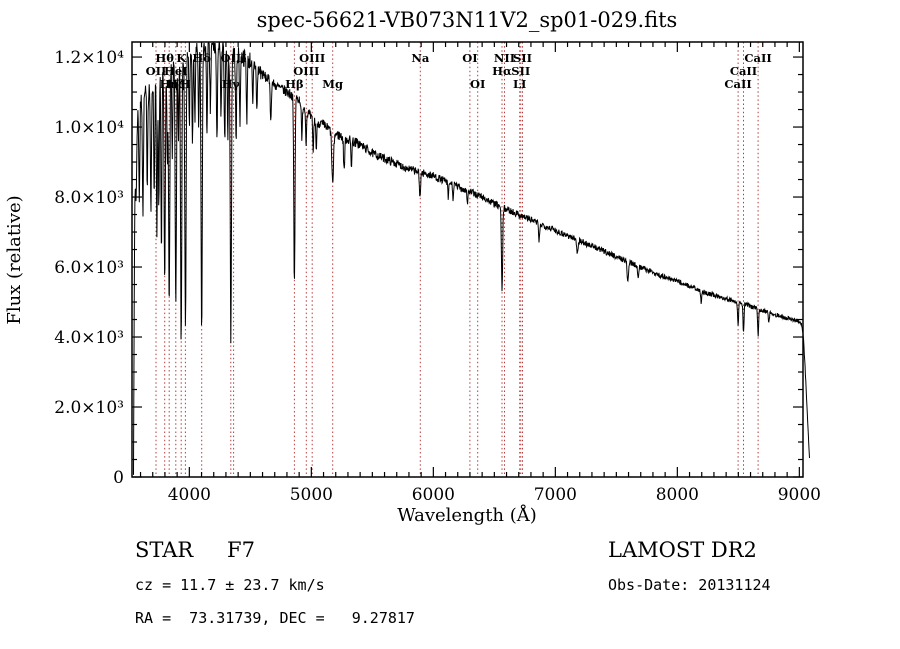  Describe the element at coordinates (519, 84) in the screenshot. I see `spectral-line-label: LI` at that location.